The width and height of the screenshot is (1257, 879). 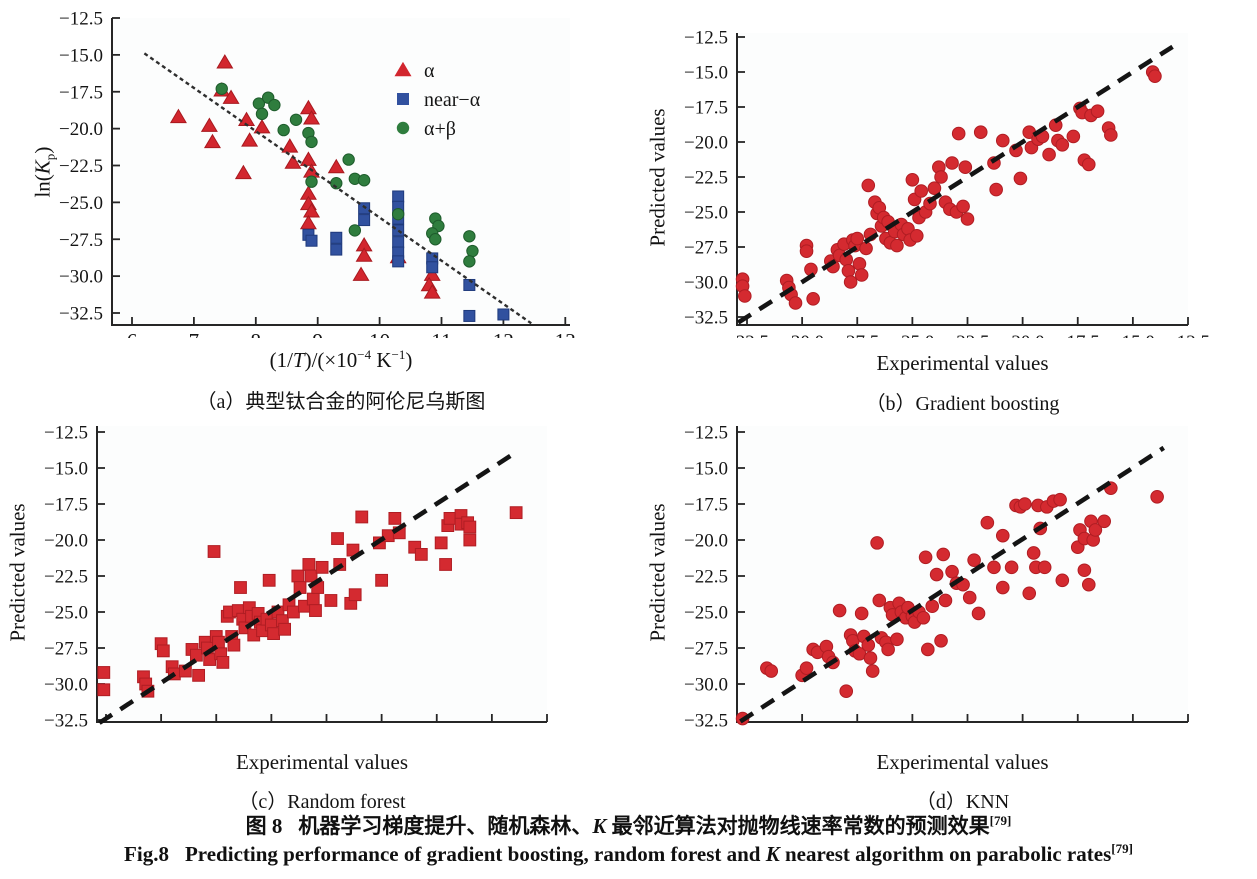 I want to click on svg-text: 12, so click(x=503, y=333).